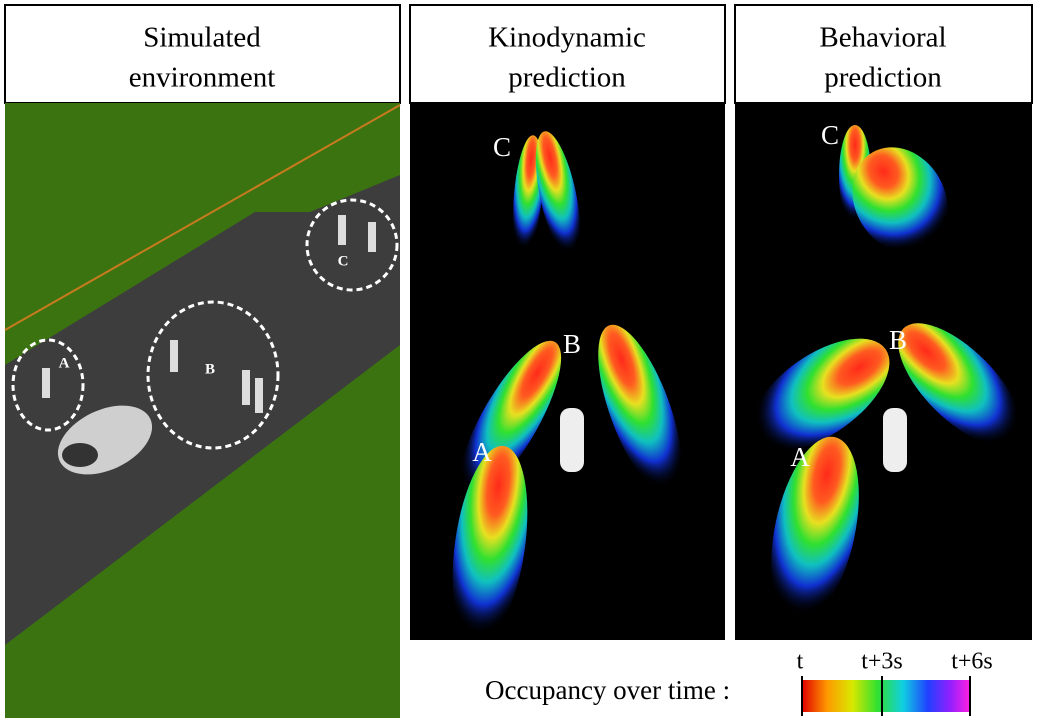 The height and width of the screenshot is (722, 1037). I want to click on pedestrians, so click(209, 314).